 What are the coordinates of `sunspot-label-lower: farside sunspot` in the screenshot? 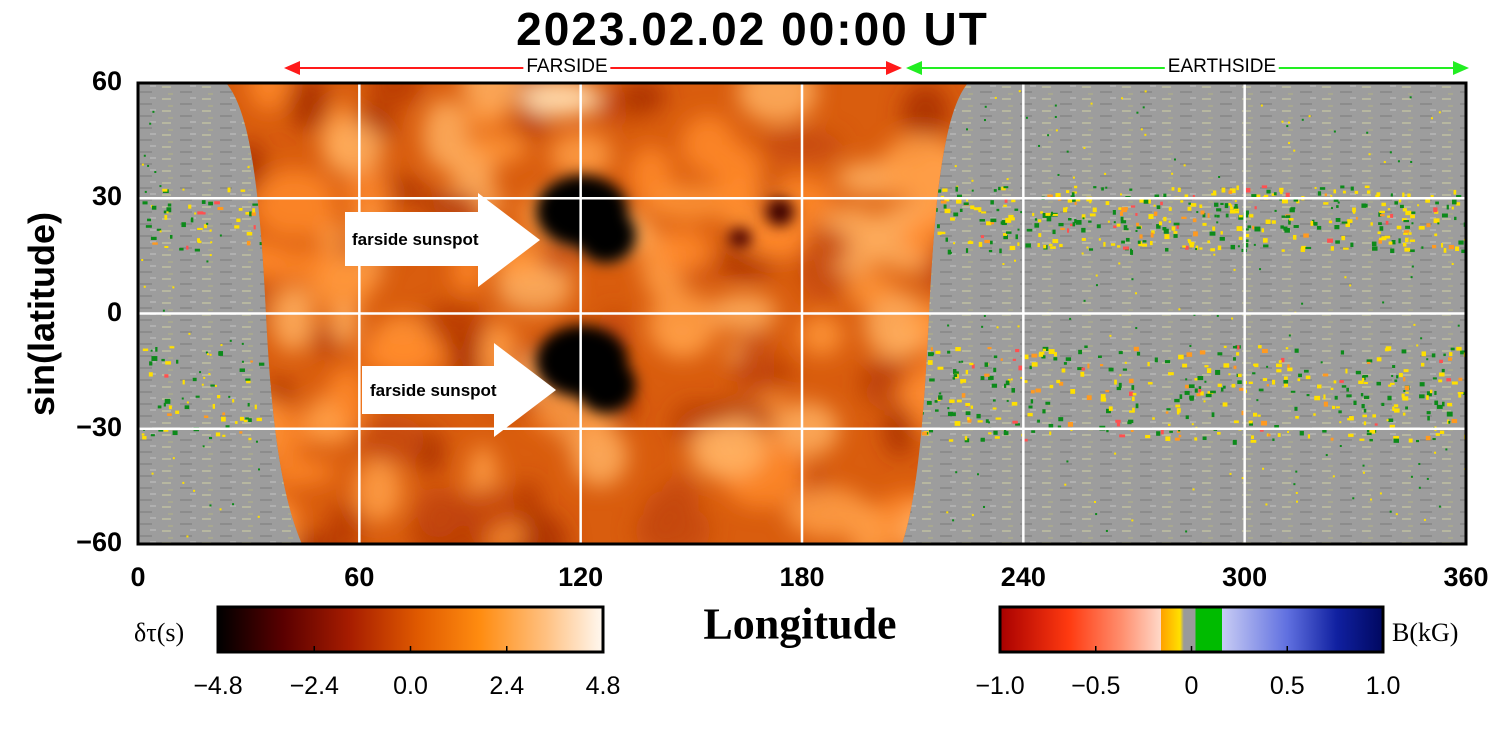 It's located at (433, 390).